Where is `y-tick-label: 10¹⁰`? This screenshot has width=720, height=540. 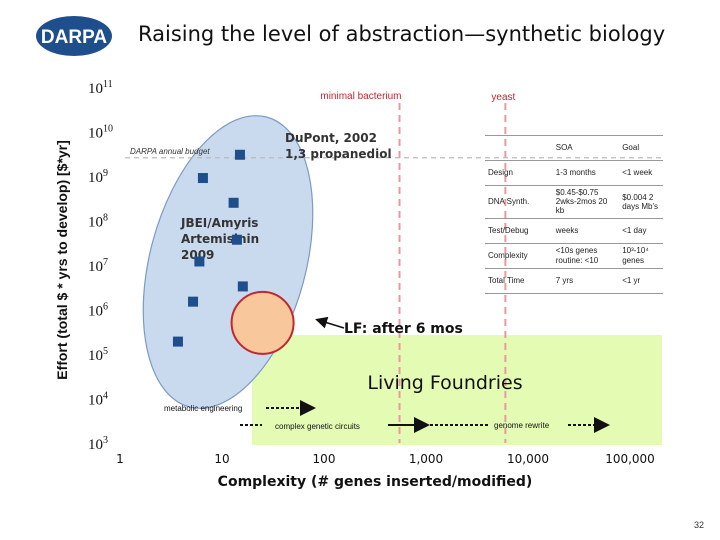
y-tick-label: 10¹⁰ is located at coordinates (100, 133).